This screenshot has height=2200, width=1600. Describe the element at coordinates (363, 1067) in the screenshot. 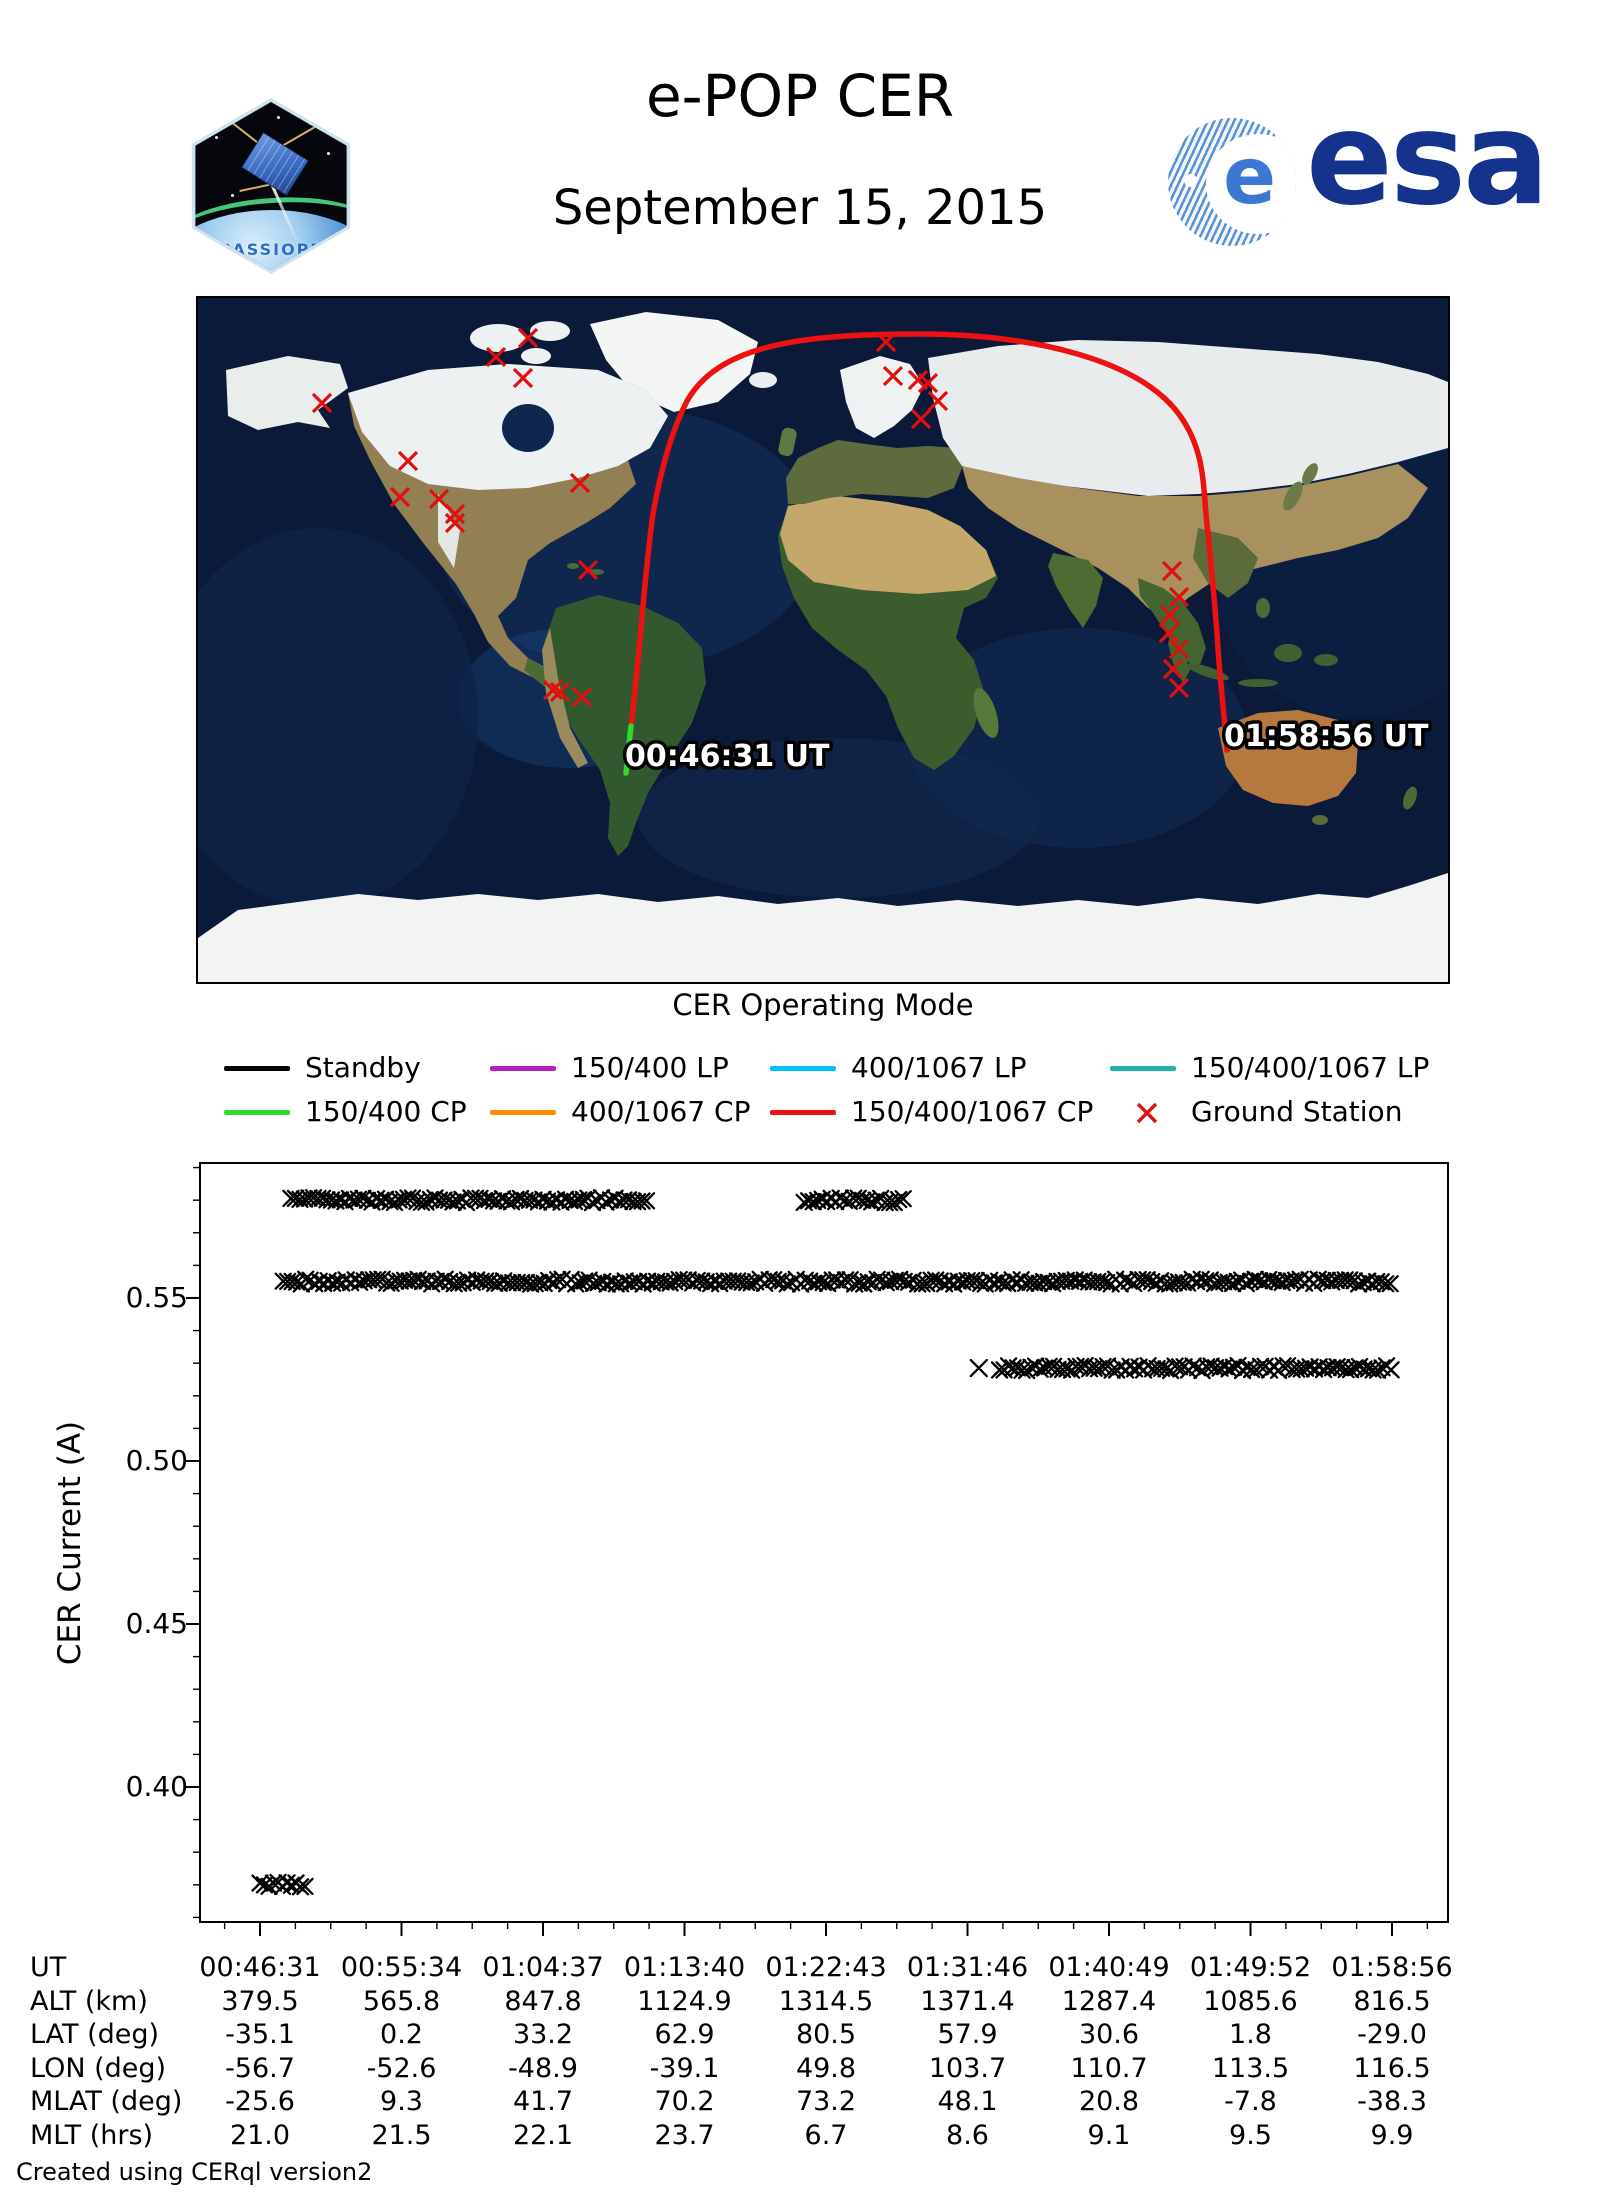

I see `legend-label: Standby` at that location.